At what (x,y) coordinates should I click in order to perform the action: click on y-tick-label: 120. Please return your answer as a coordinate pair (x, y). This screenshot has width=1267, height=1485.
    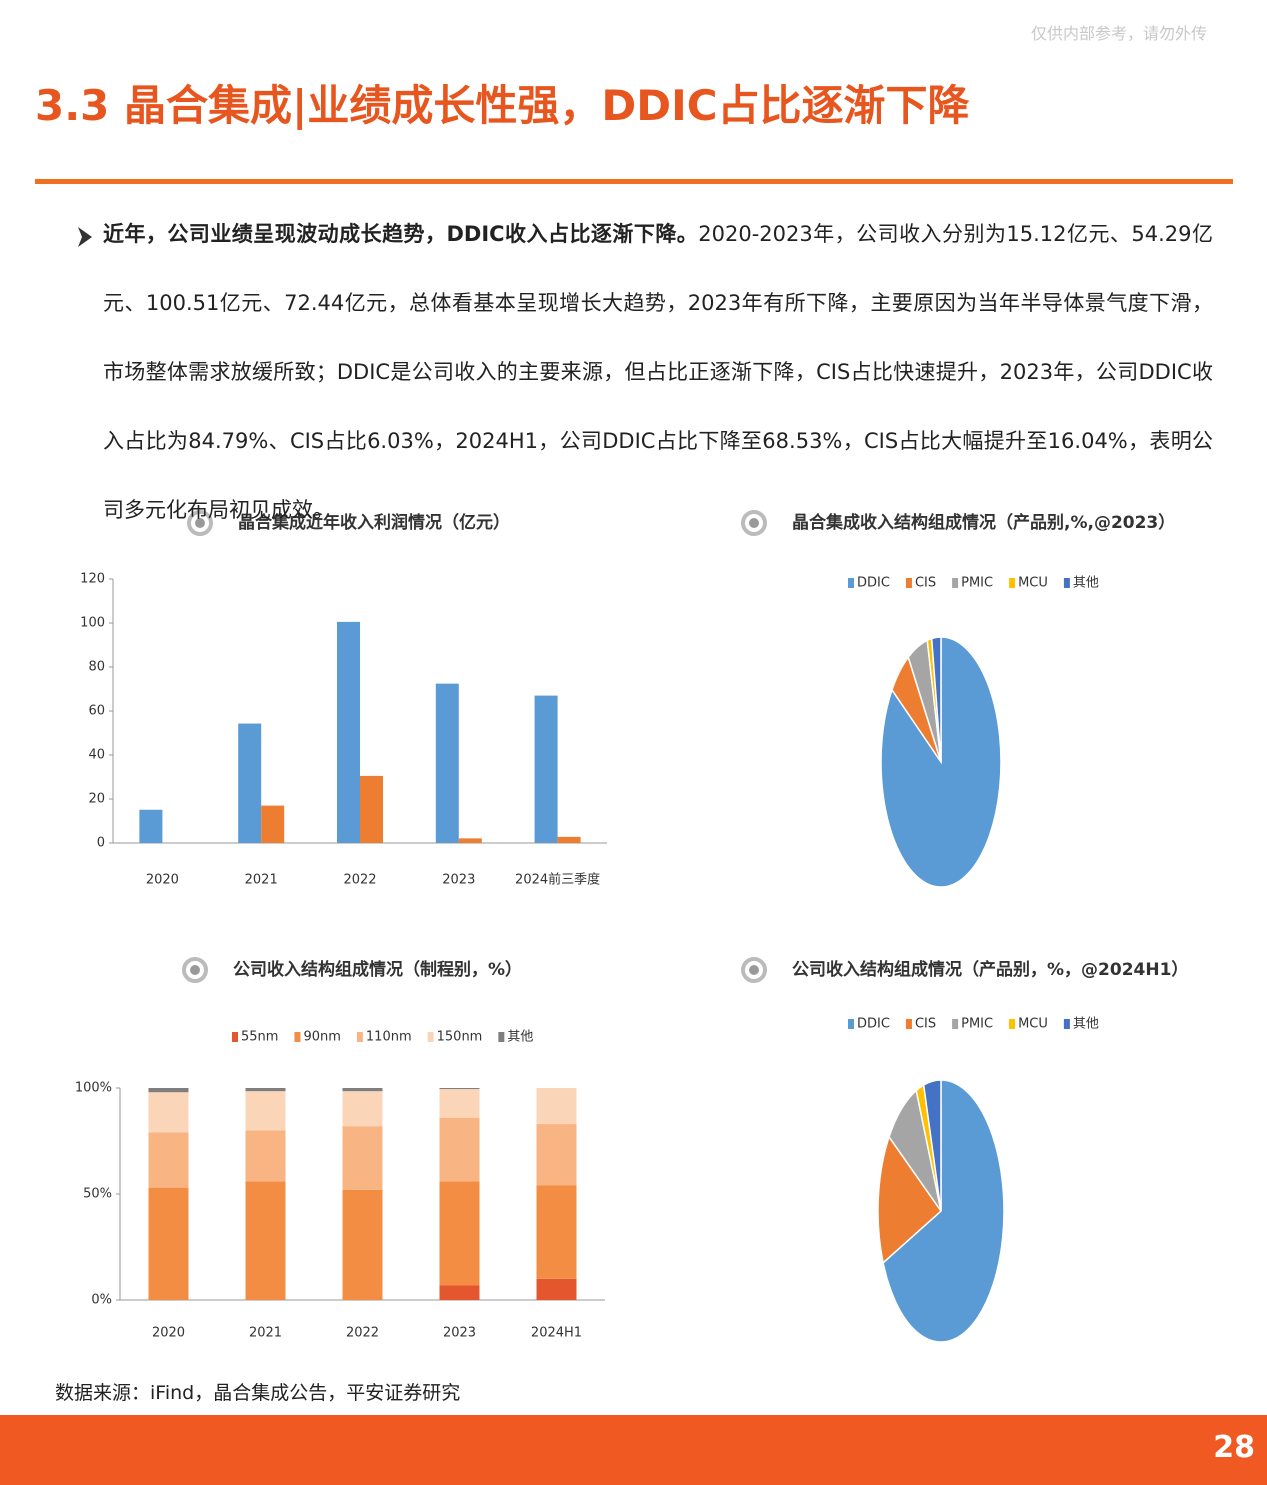
    Looking at the image, I should click on (92, 579).